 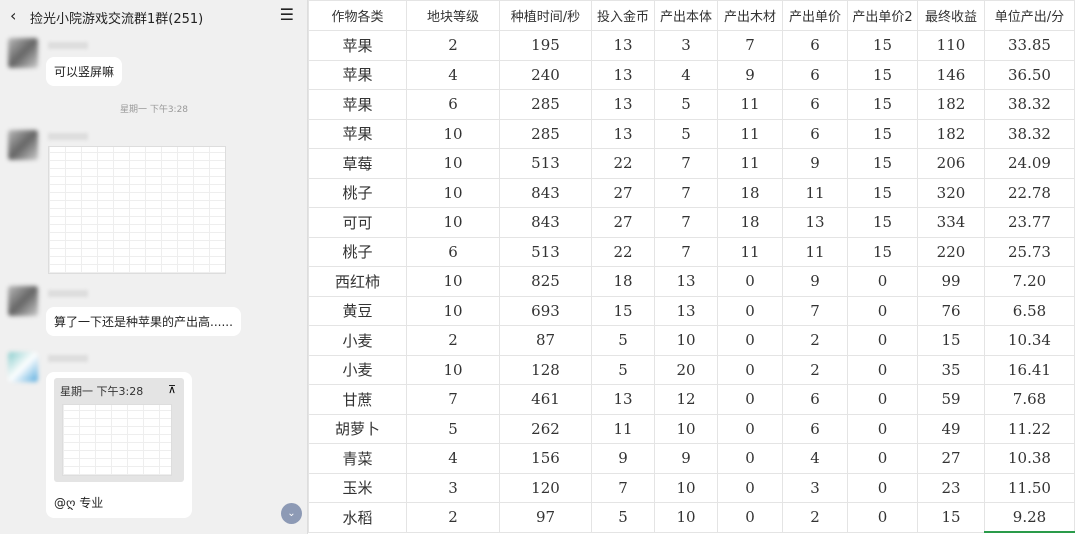 What do you see at coordinates (951, 428) in the screenshot?
I see `table-cell: 49` at bounding box center [951, 428].